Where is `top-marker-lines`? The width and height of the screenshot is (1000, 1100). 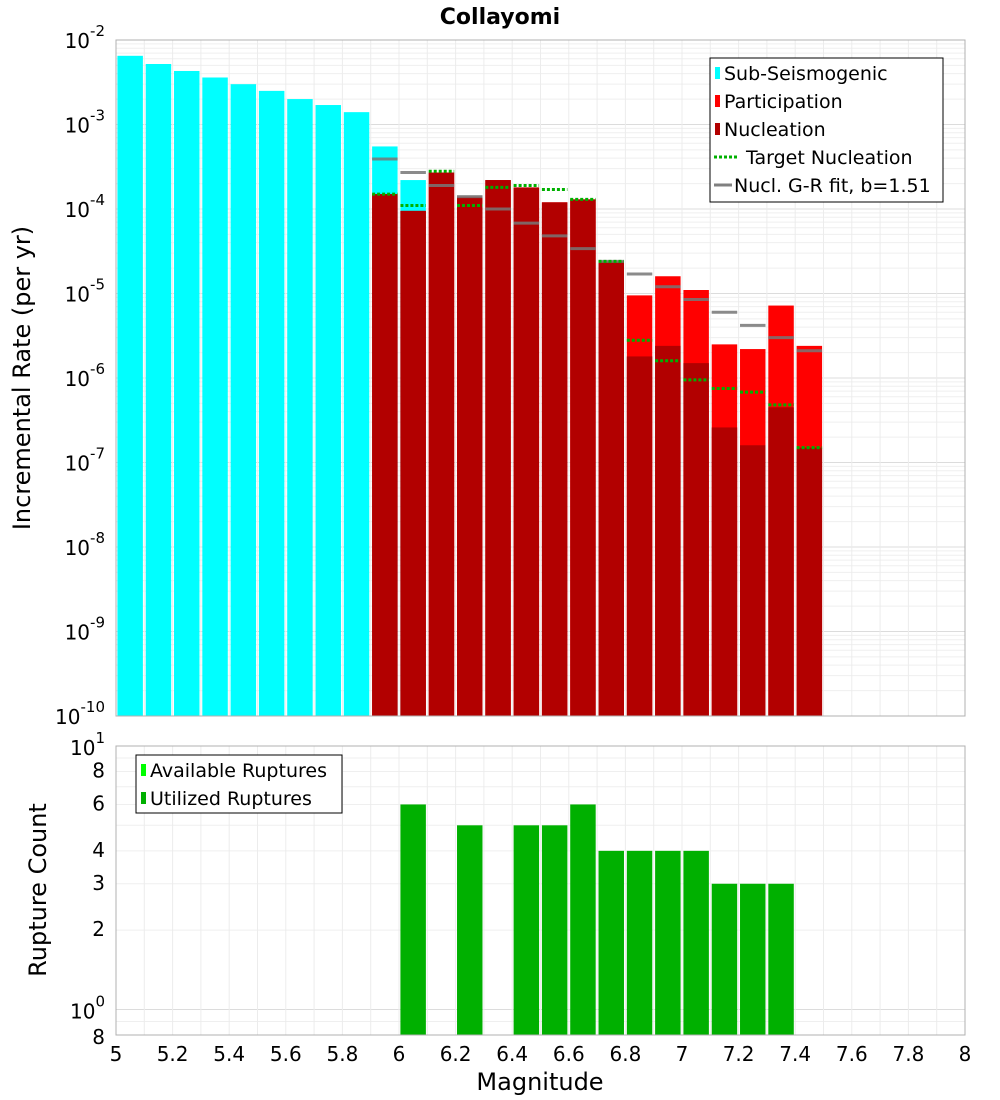
top-marker-lines is located at coordinates (597, 303).